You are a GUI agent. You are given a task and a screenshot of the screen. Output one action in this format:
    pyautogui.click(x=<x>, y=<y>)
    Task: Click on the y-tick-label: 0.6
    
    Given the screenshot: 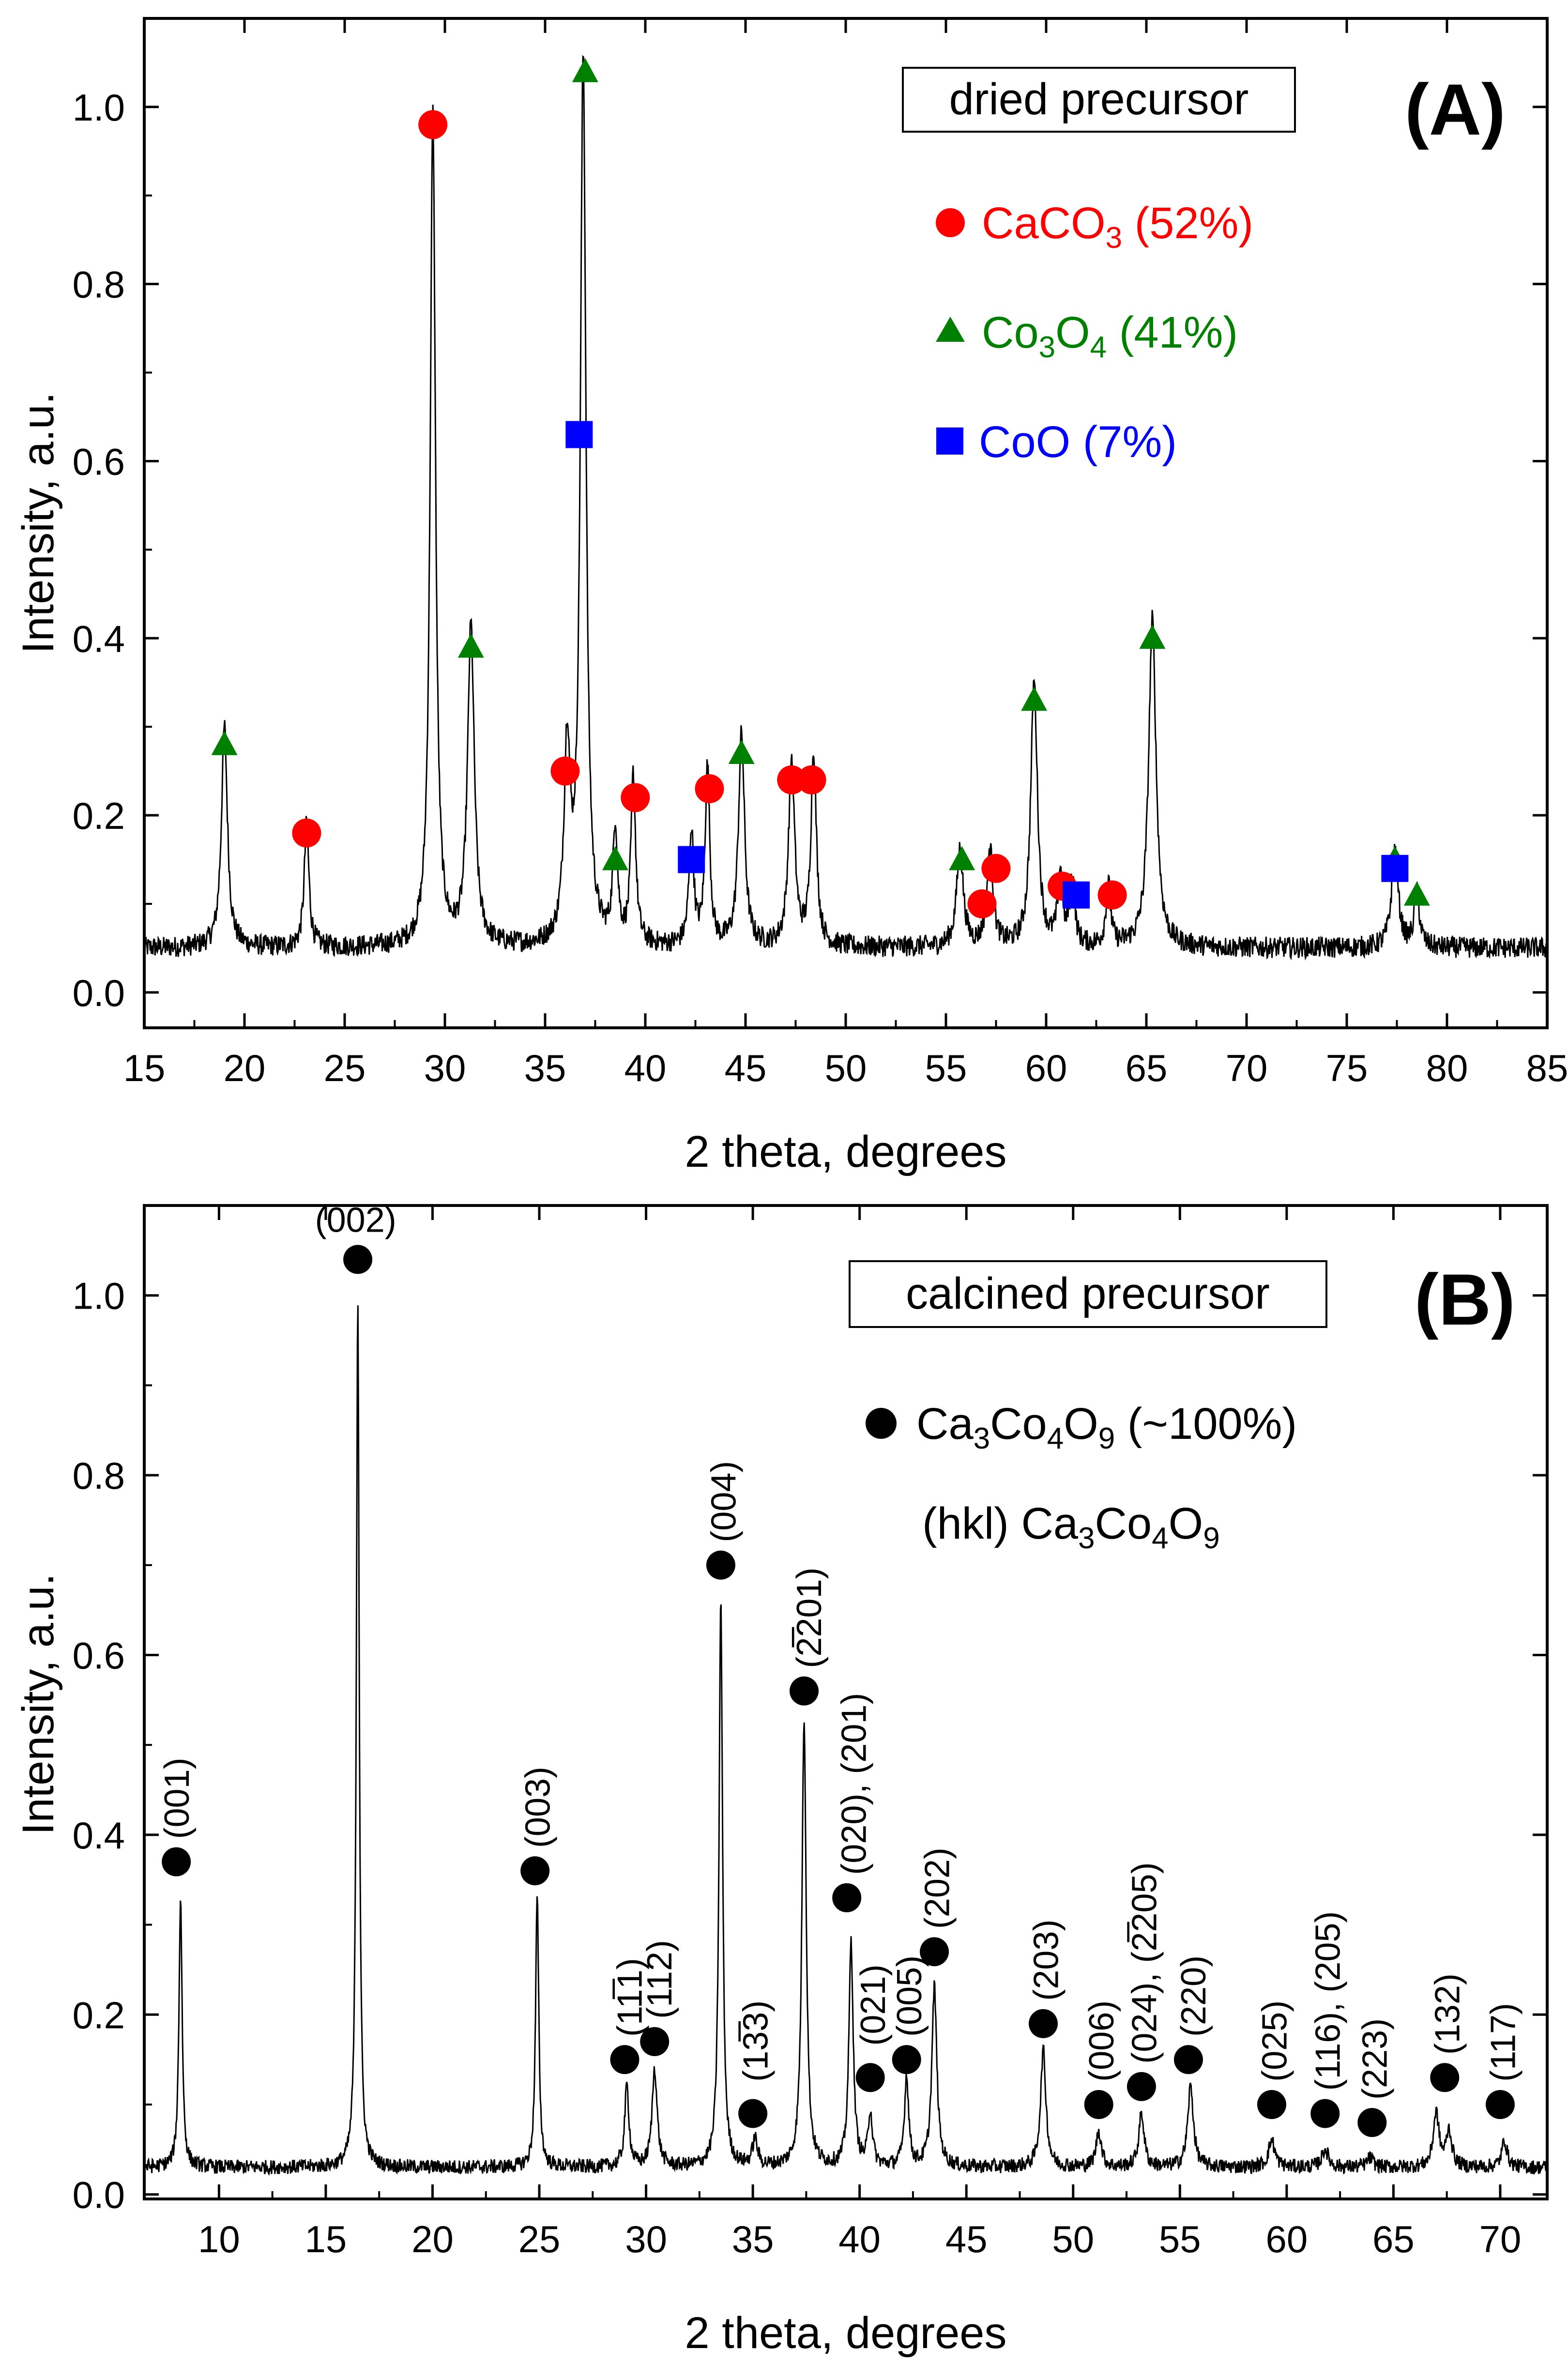 What is the action you would take?
    pyautogui.click(x=99, y=462)
    